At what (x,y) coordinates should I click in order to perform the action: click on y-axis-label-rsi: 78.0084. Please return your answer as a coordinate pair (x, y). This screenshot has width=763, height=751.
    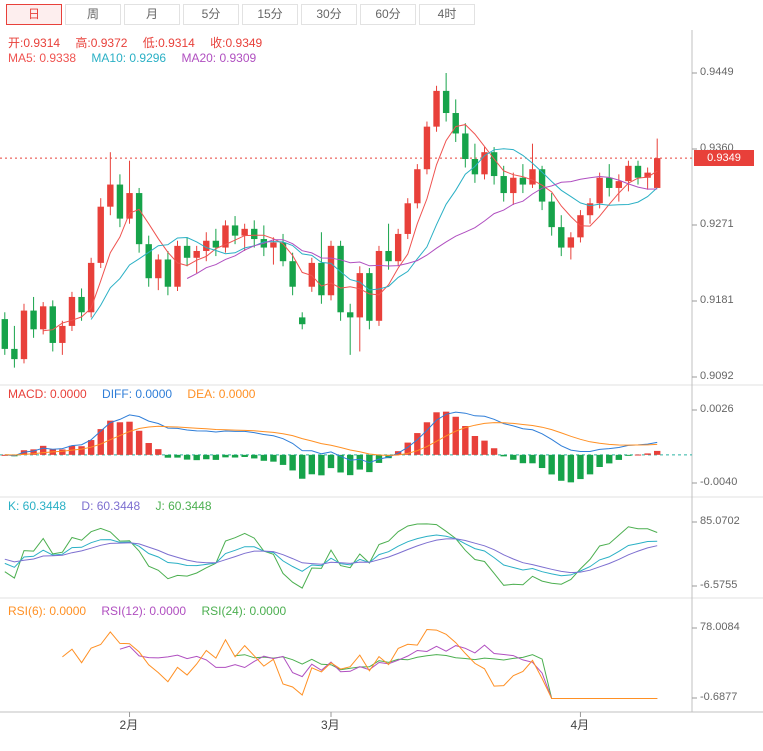
    Looking at the image, I should click on (720, 627).